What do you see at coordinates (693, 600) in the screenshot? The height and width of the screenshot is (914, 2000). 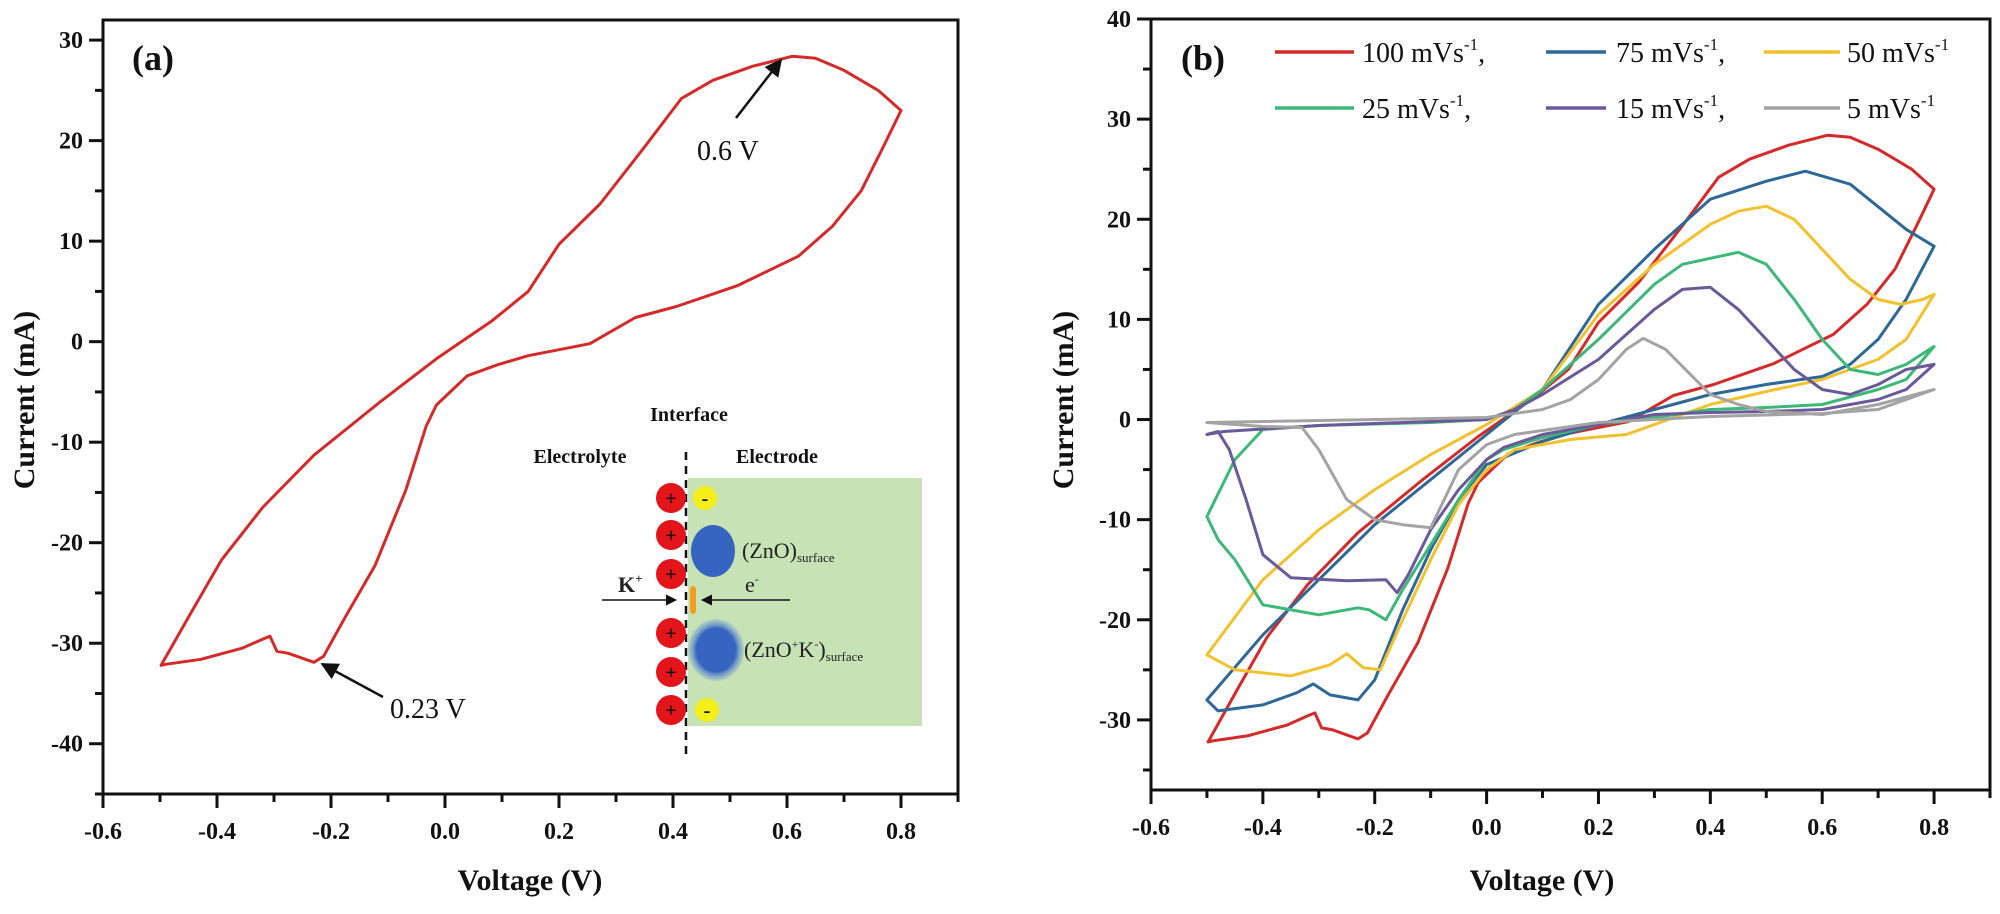 I see `charge-bridge` at bounding box center [693, 600].